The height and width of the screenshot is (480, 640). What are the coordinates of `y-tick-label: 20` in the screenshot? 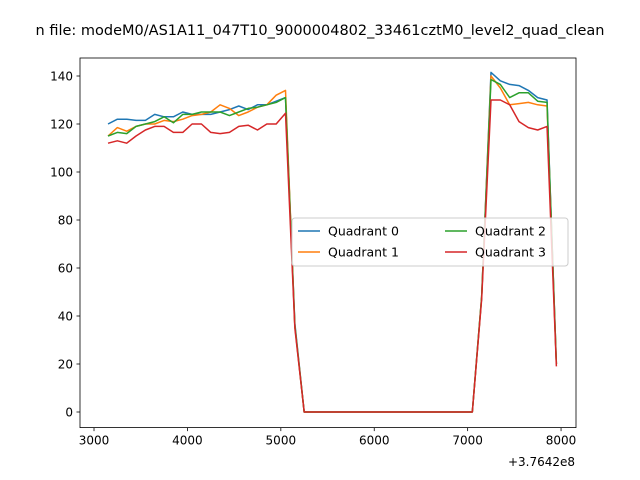 It's located at (65, 364).